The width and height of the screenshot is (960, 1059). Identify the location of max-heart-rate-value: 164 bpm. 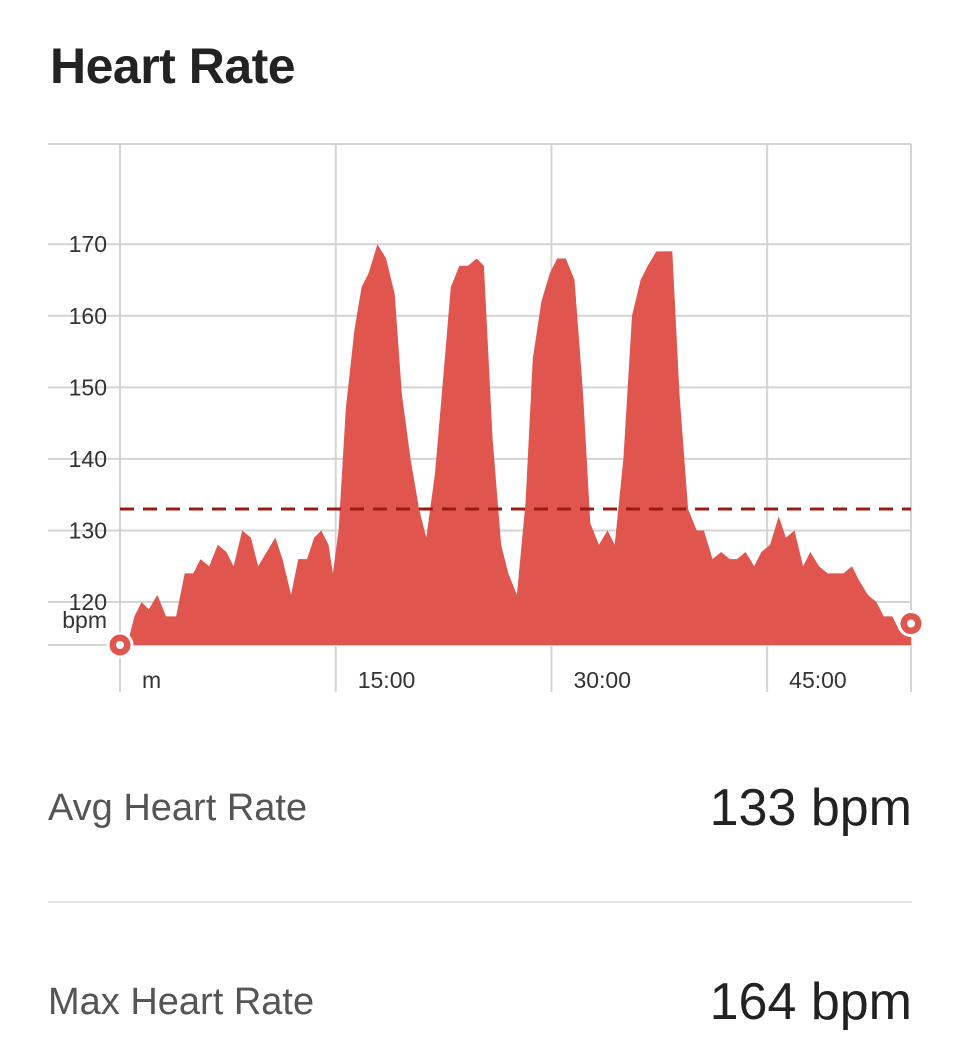
(810, 1002).